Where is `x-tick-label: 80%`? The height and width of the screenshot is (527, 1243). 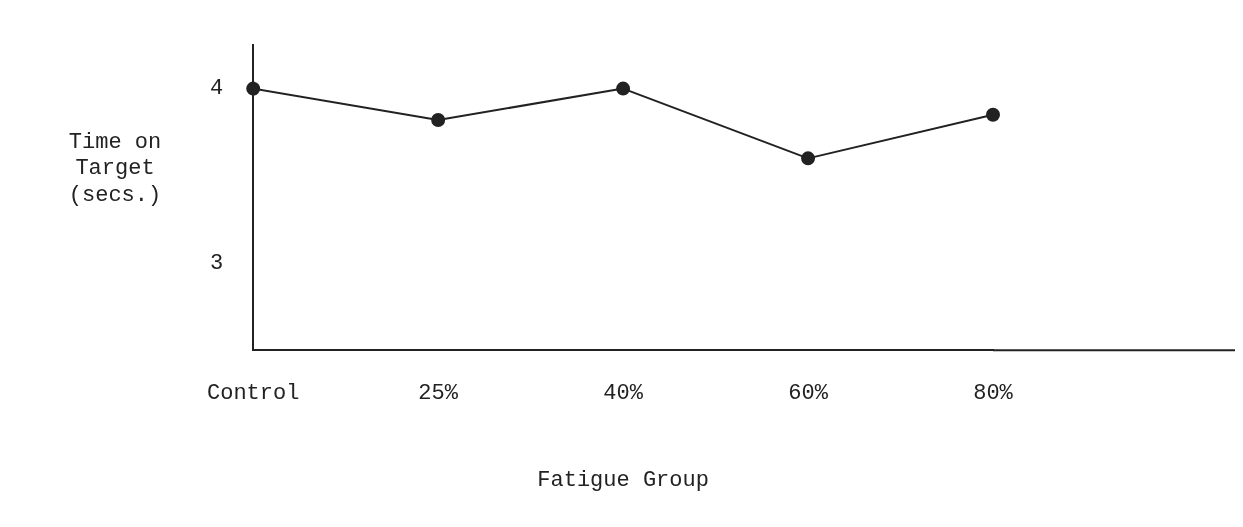
x-tick-label: 80% is located at coordinates (993, 394).